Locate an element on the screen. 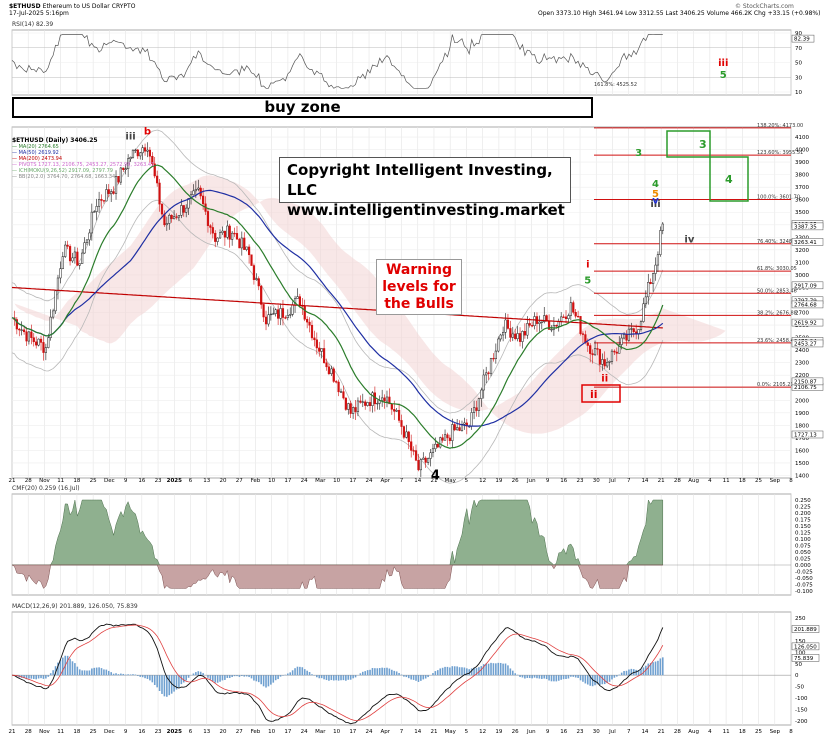 Image resolution: width=824 pixels, height=735 pixels. wave-label: b is located at coordinates (147, 132).